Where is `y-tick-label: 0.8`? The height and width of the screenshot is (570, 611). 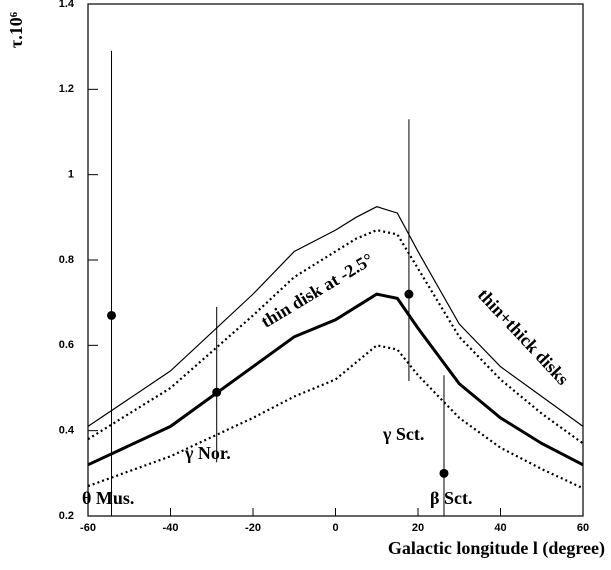 y-tick-label: 0.8 is located at coordinates (66, 260).